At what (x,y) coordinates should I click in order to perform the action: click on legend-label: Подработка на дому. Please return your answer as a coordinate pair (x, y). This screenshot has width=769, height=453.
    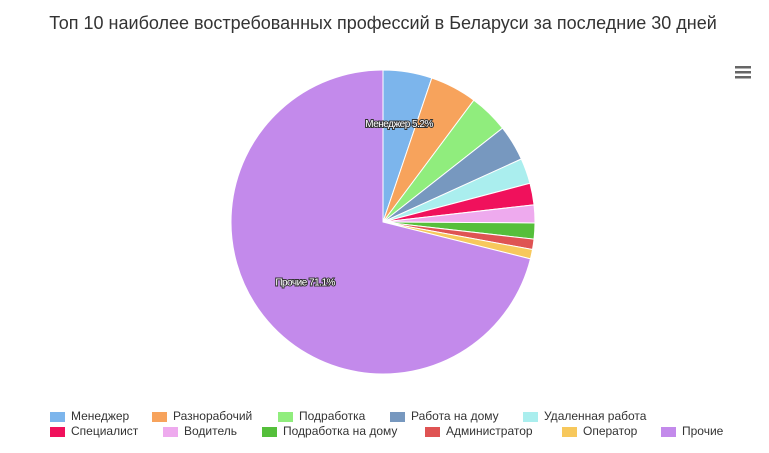
    Looking at the image, I should click on (340, 431).